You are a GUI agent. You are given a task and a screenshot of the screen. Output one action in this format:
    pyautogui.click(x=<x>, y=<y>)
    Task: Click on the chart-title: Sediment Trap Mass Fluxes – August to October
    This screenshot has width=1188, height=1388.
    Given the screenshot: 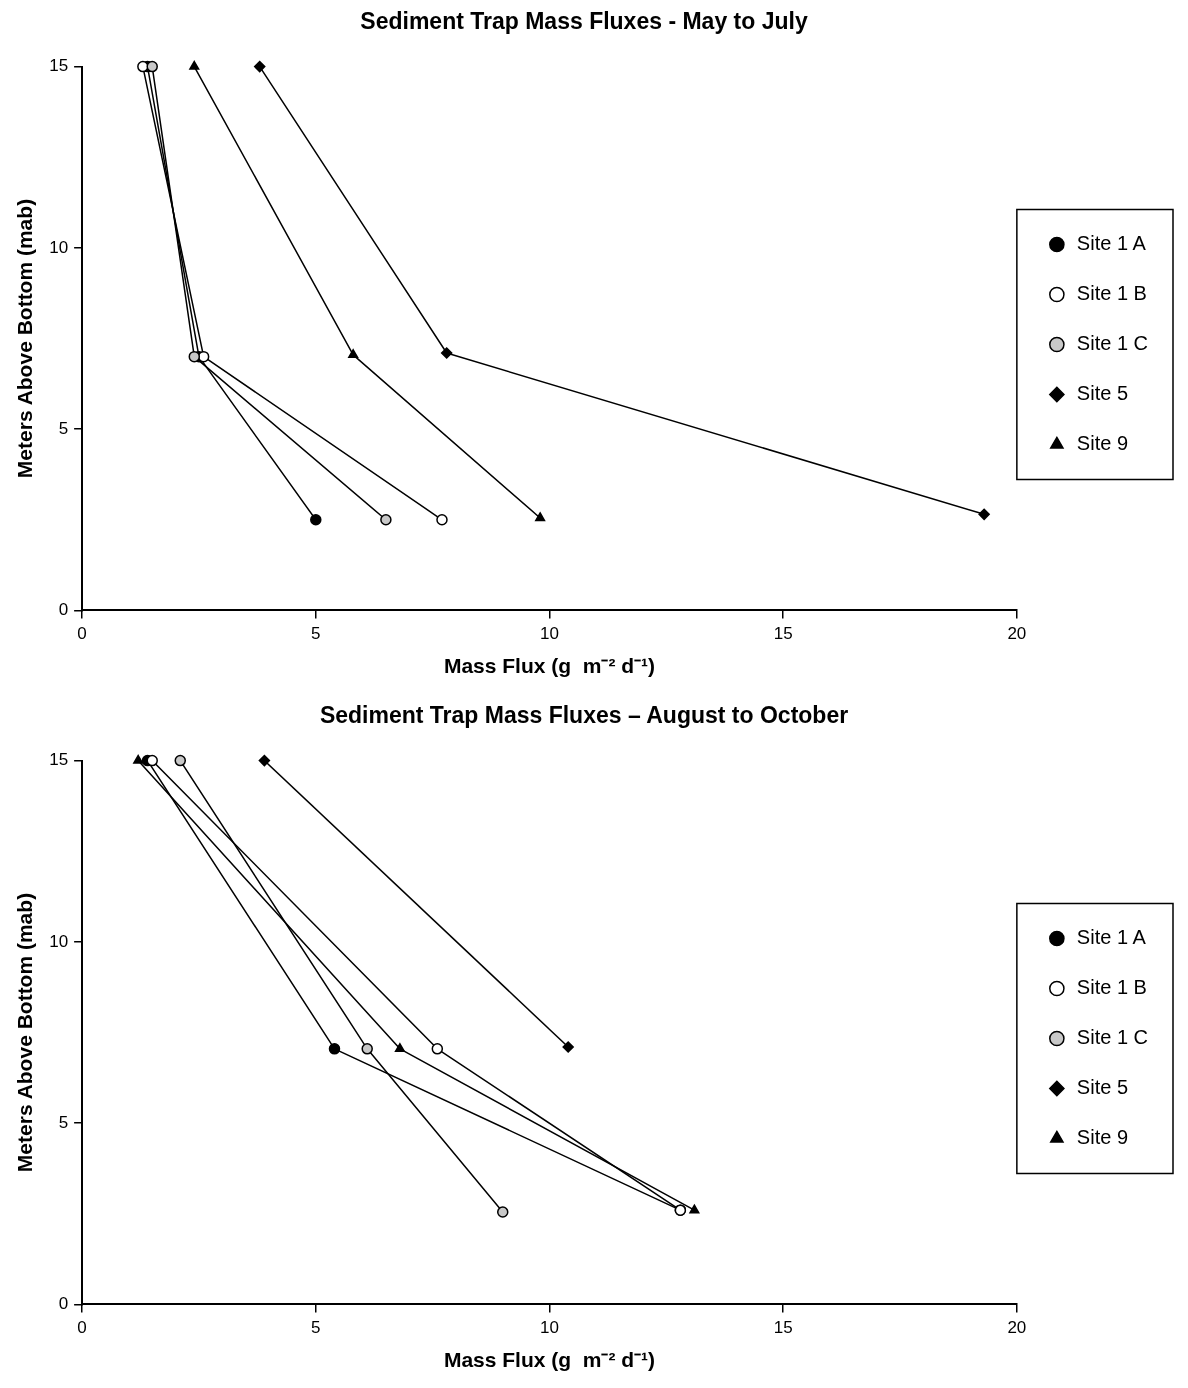 What is the action you would take?
    pyautogui.click(x=584, y=715)
    